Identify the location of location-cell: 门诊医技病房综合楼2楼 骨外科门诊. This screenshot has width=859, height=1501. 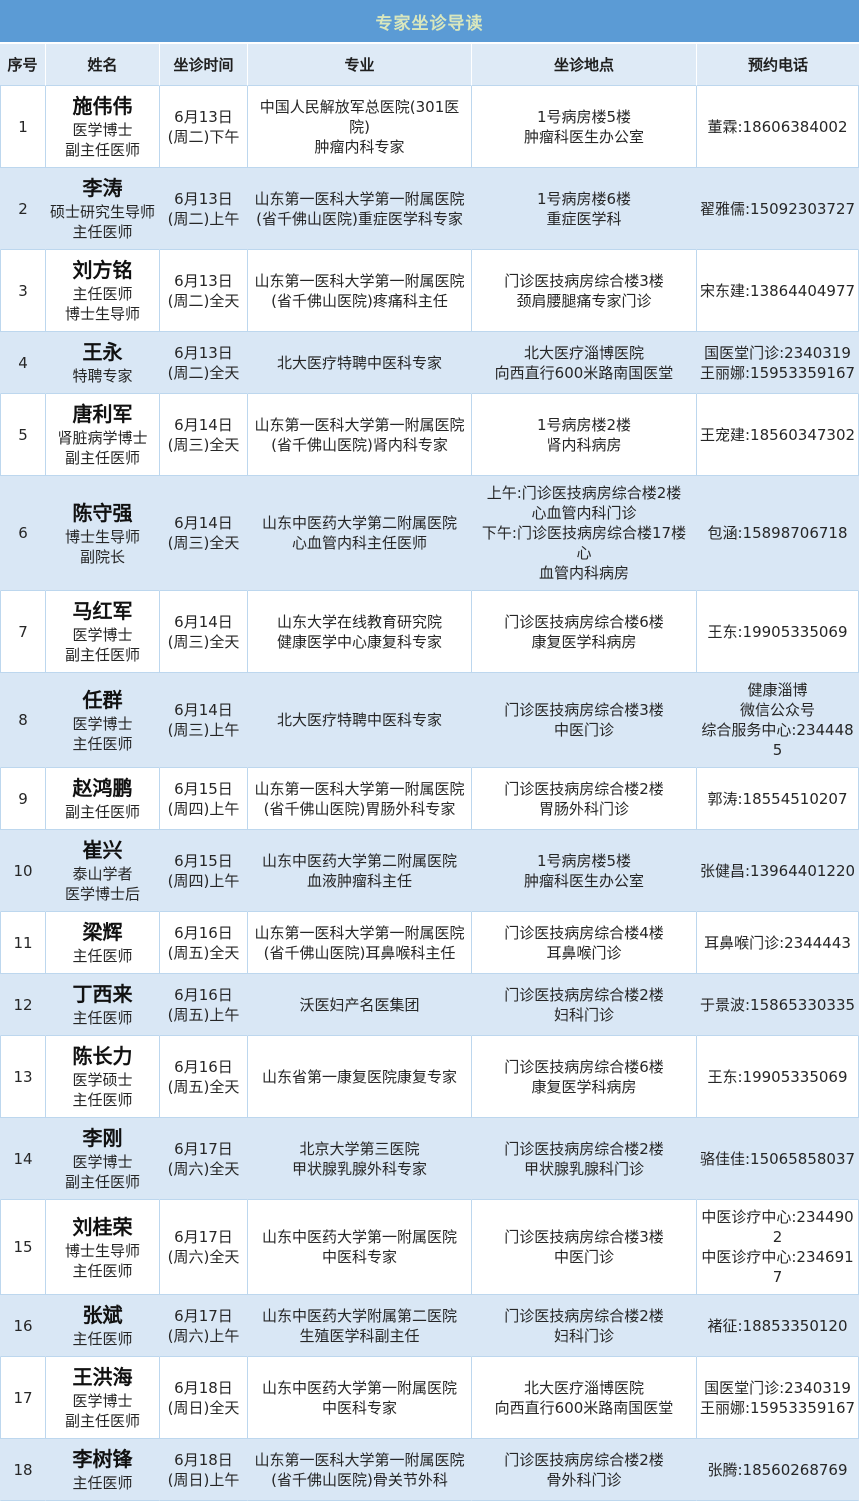
(584, 1470).